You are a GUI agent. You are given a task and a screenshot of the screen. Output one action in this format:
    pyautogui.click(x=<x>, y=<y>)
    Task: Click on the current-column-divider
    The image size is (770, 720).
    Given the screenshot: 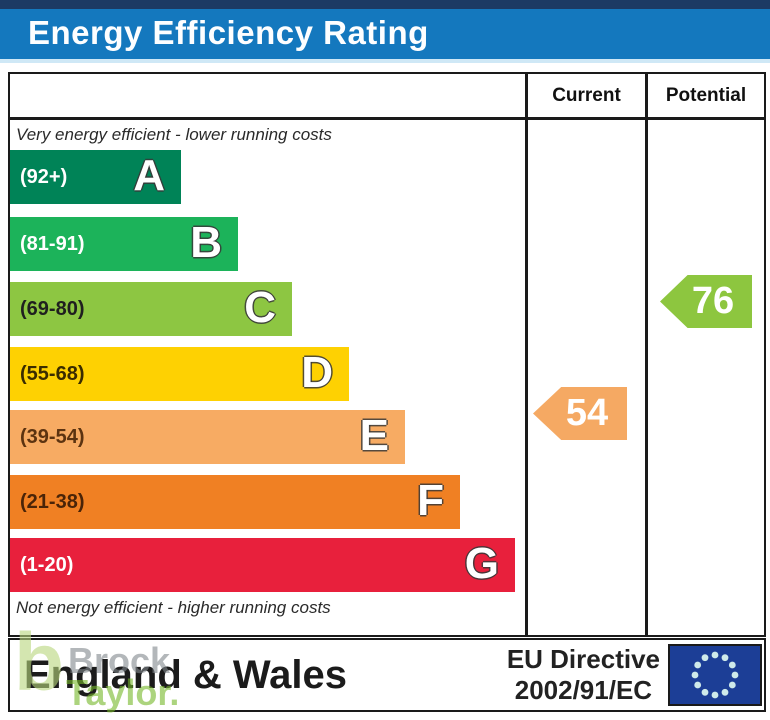 What is the action you would take?
    pyautogui.click(x=526, y=354)
    